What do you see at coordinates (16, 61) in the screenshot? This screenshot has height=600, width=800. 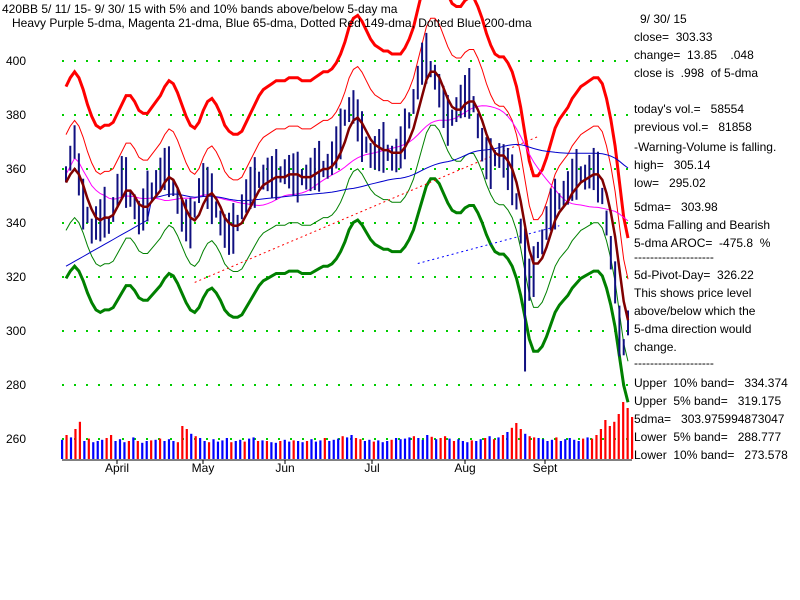 I see `y-tick-label: 400` at bounding box center [16, 61].